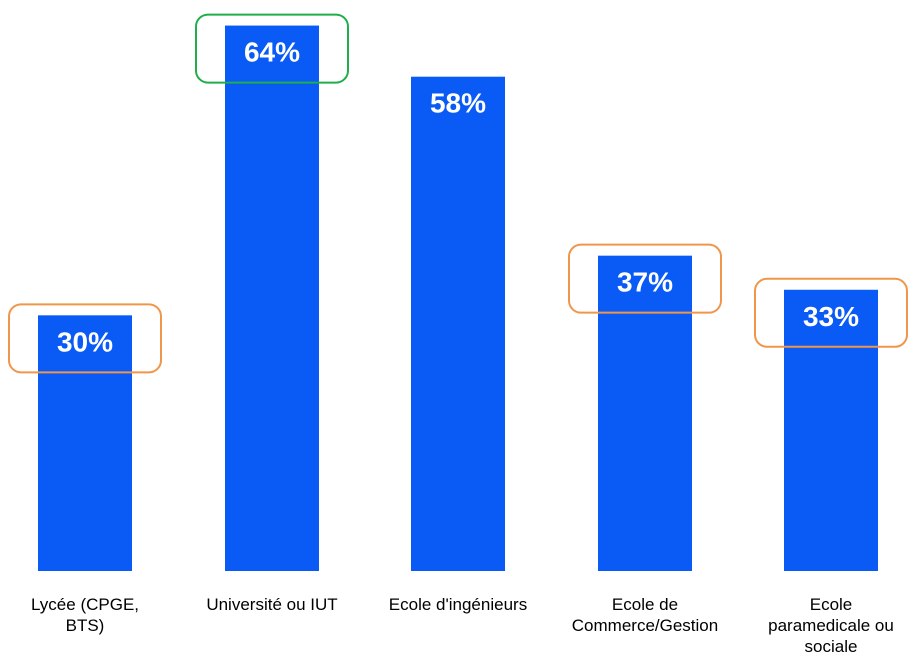 This screenshot has height=661, width=913. Describe the element at coordinates (645, 282) in the screenshot. I see `bar-value-label-4: 37%` at that location.